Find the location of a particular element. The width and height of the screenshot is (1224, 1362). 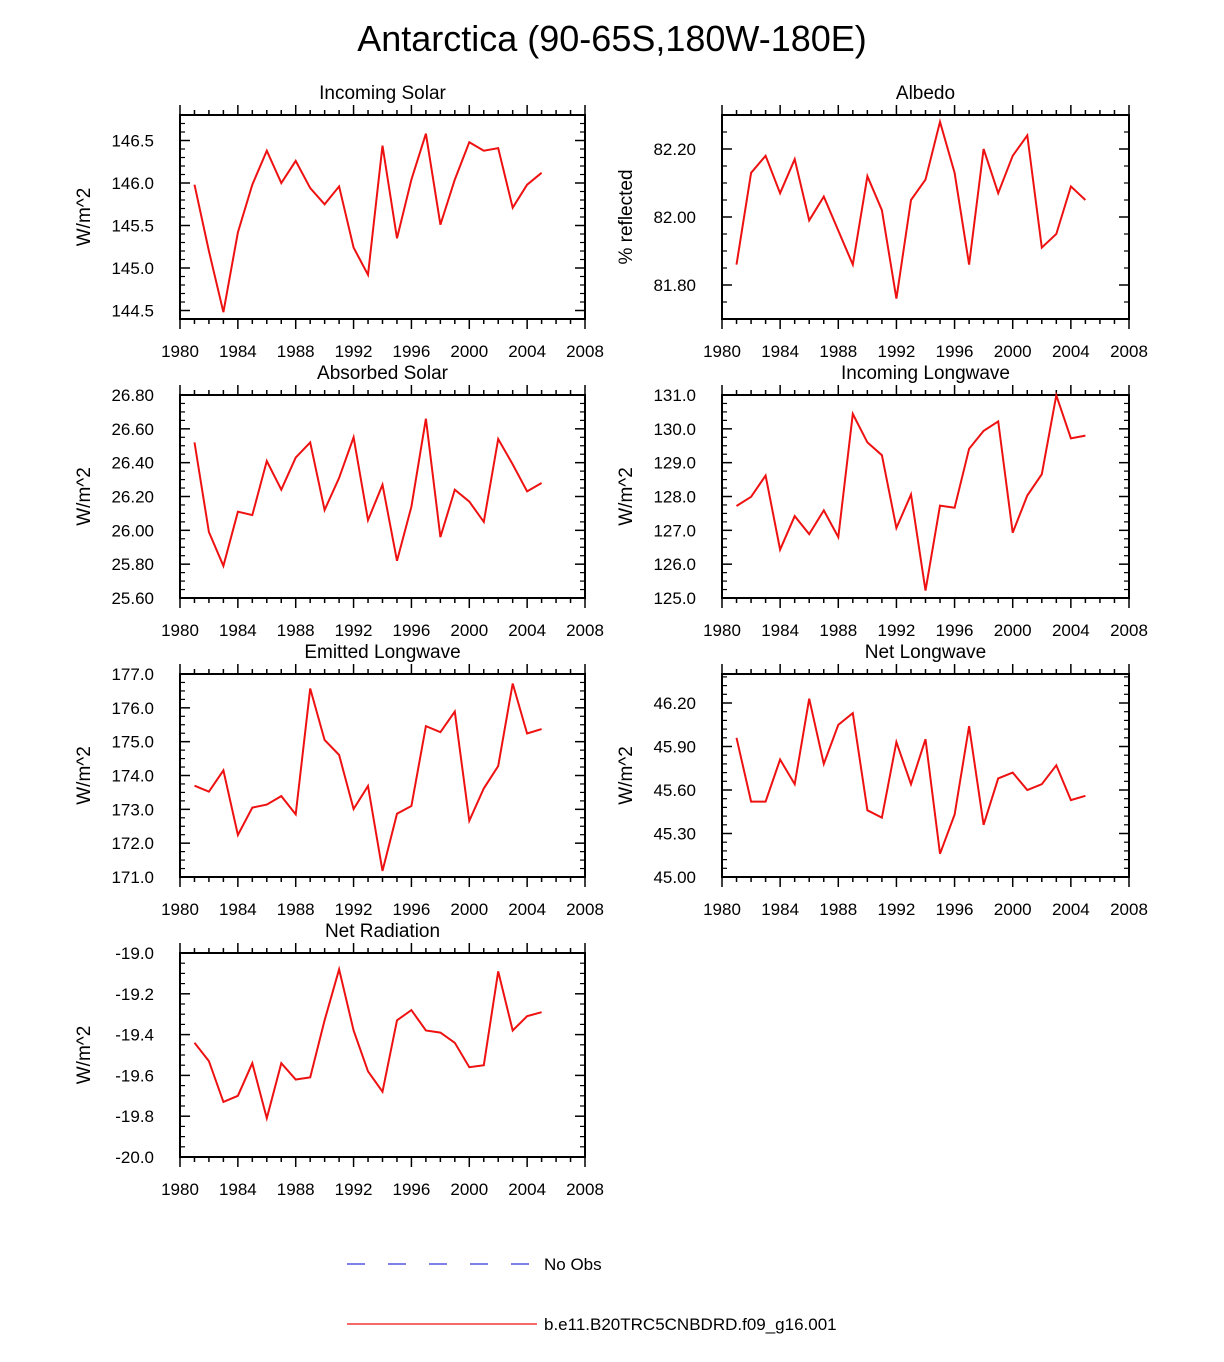

chart-title: Net Radiation is located at coordinates (382, 931).